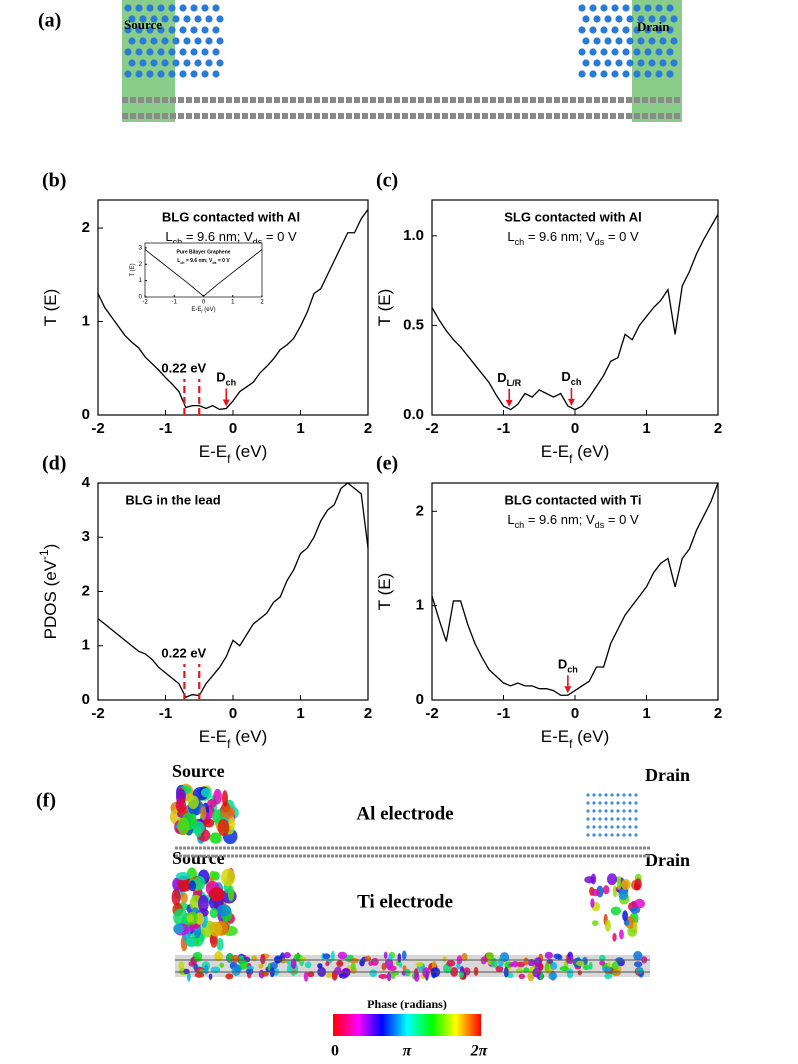 This screenshot has width=798, height=1064. I want to click on y-tick-label: 0, so click(86, 414).